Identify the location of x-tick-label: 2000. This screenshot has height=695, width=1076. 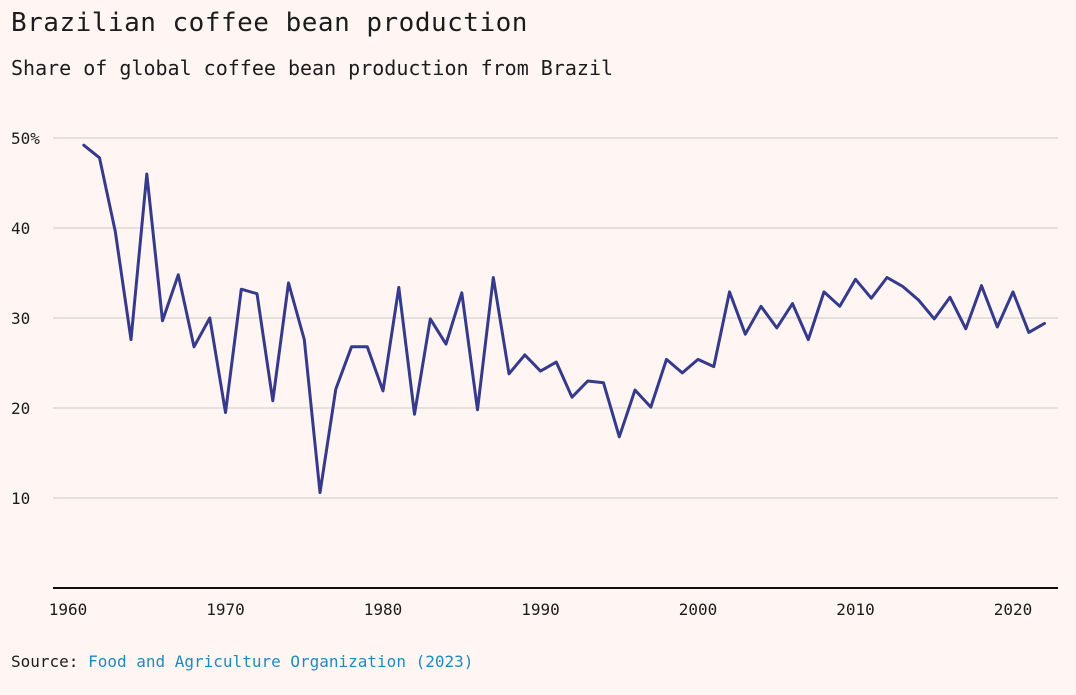
(698, 609).